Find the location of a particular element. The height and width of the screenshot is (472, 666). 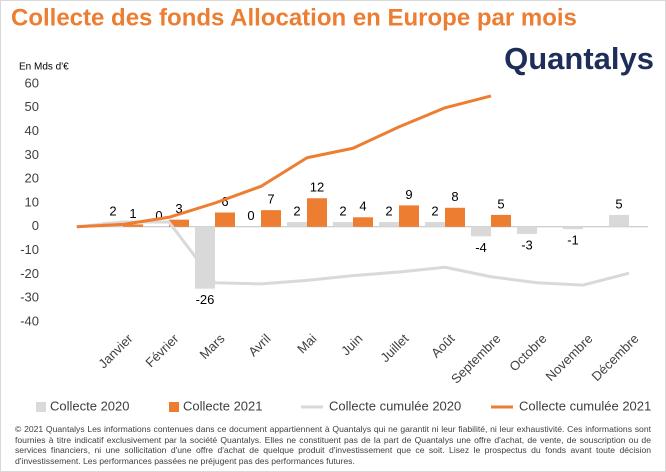

legend-label: Collecte 2021 is located at coordinates (223, 405).